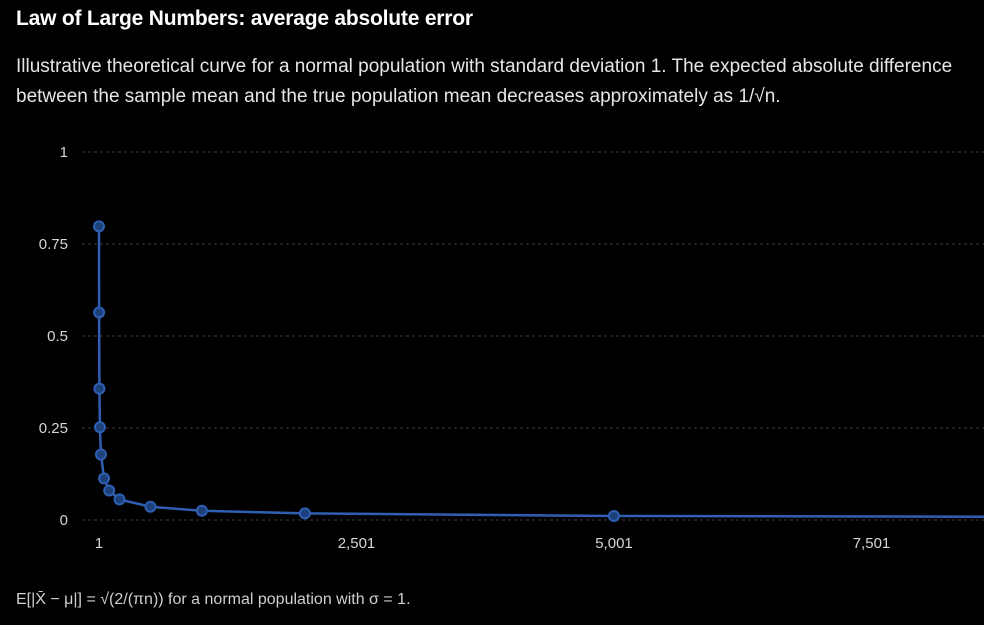 This screenshot has width=984, height=625. Describe the element at coordinates (53, 428) in the screenshot. I see `y-tick-label: 0.25` at that location.